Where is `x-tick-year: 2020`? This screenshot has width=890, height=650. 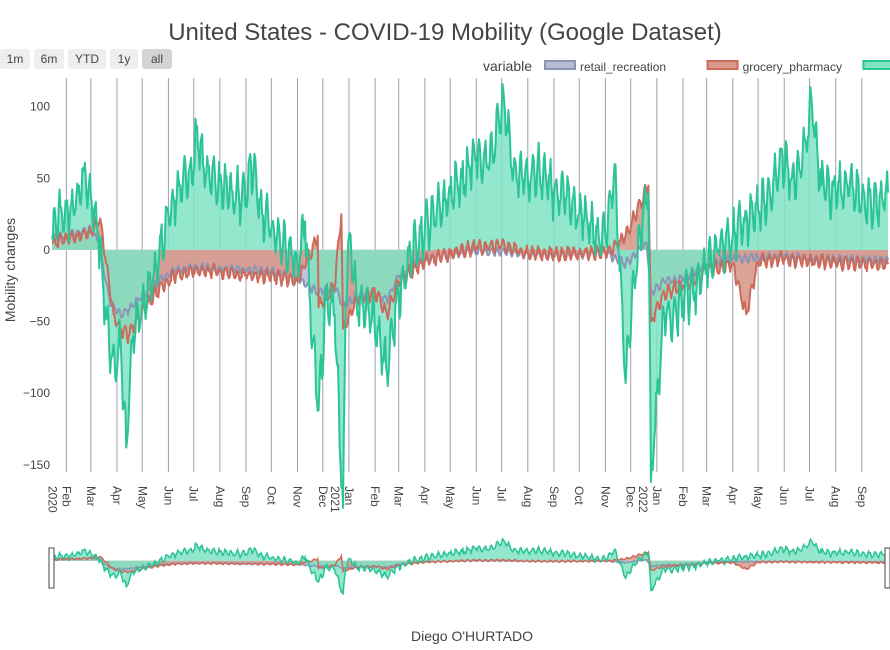
x-tick-year: 2020 is located at coordinates (52, 499).